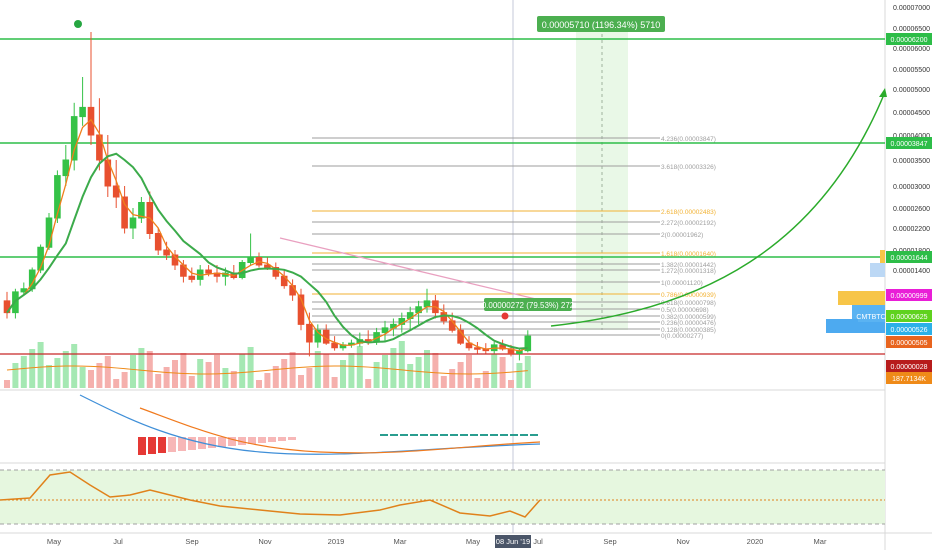 The height and width of the screenshot is (555, 932). I want to click on price-tag-text: 0.00000505, so click(909, 343).